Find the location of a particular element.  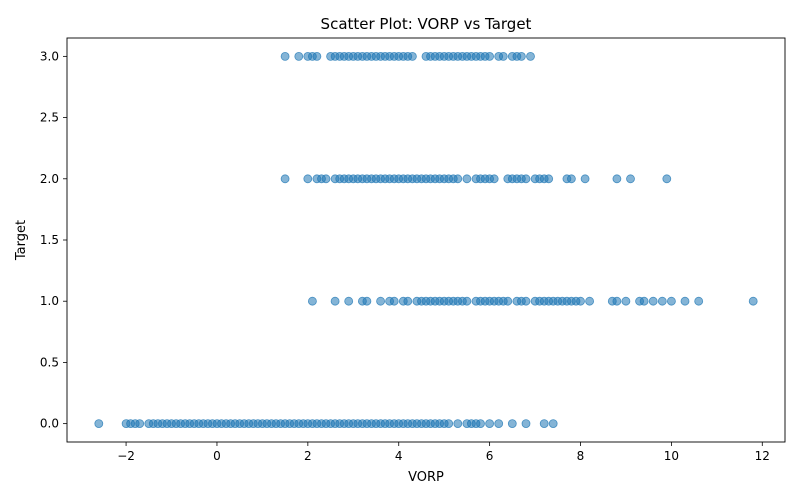

x-tick-label: −2 is located at coordinates (126, 456).